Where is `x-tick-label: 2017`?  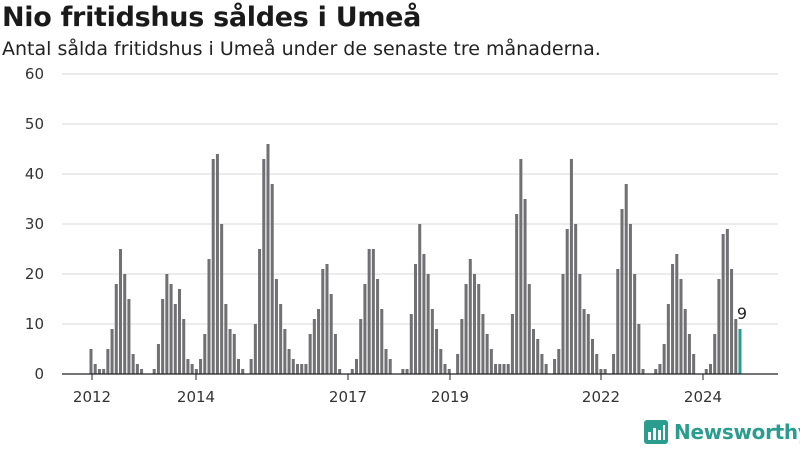
x-tick-label: 2017 is located at coordinates (348, 397).